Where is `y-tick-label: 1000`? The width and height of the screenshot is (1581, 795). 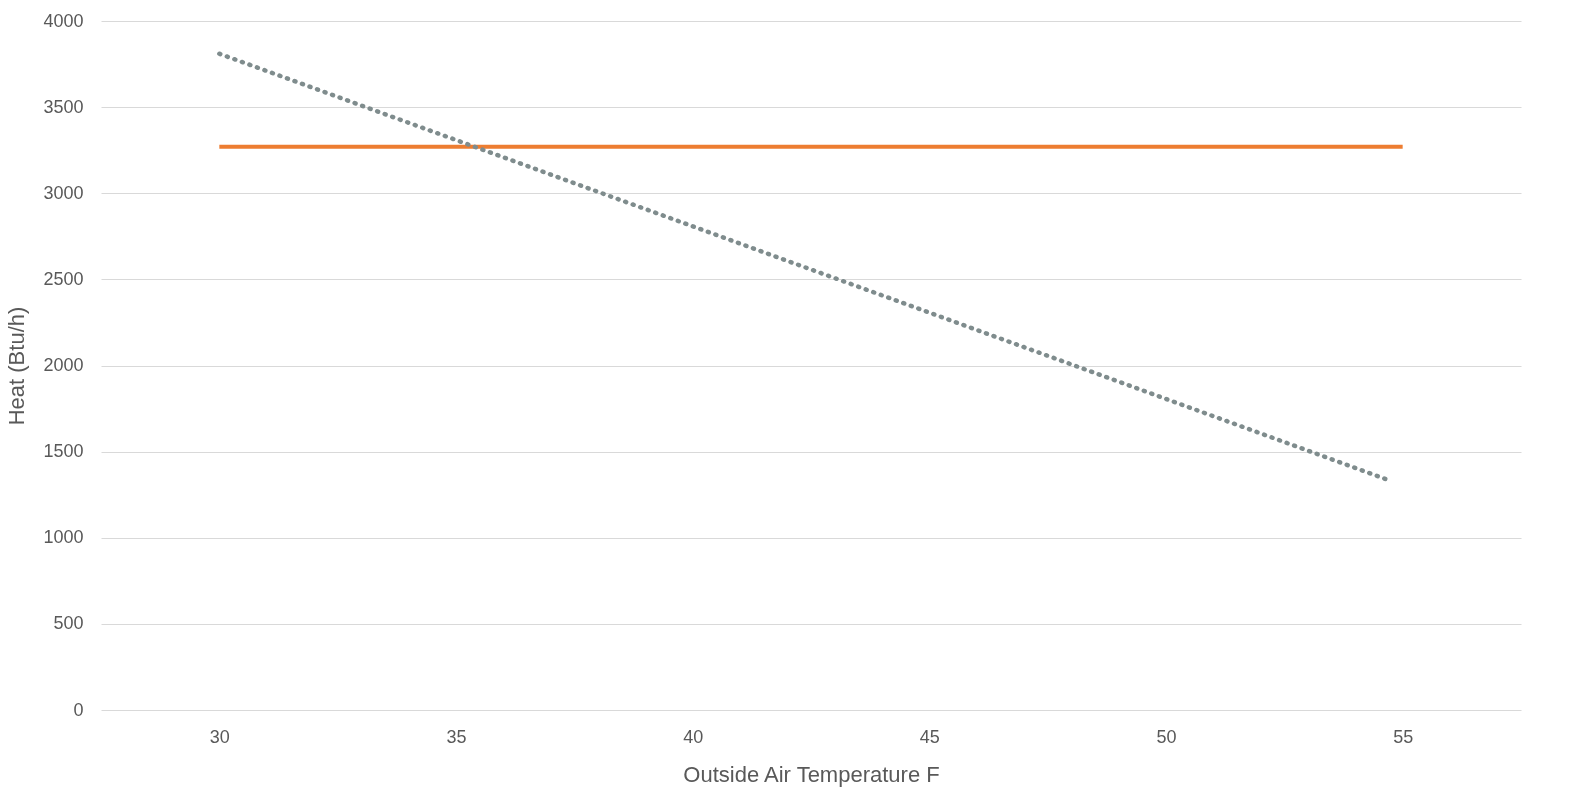
y-tick-label: 1000 is located at coordinates (63, 537).